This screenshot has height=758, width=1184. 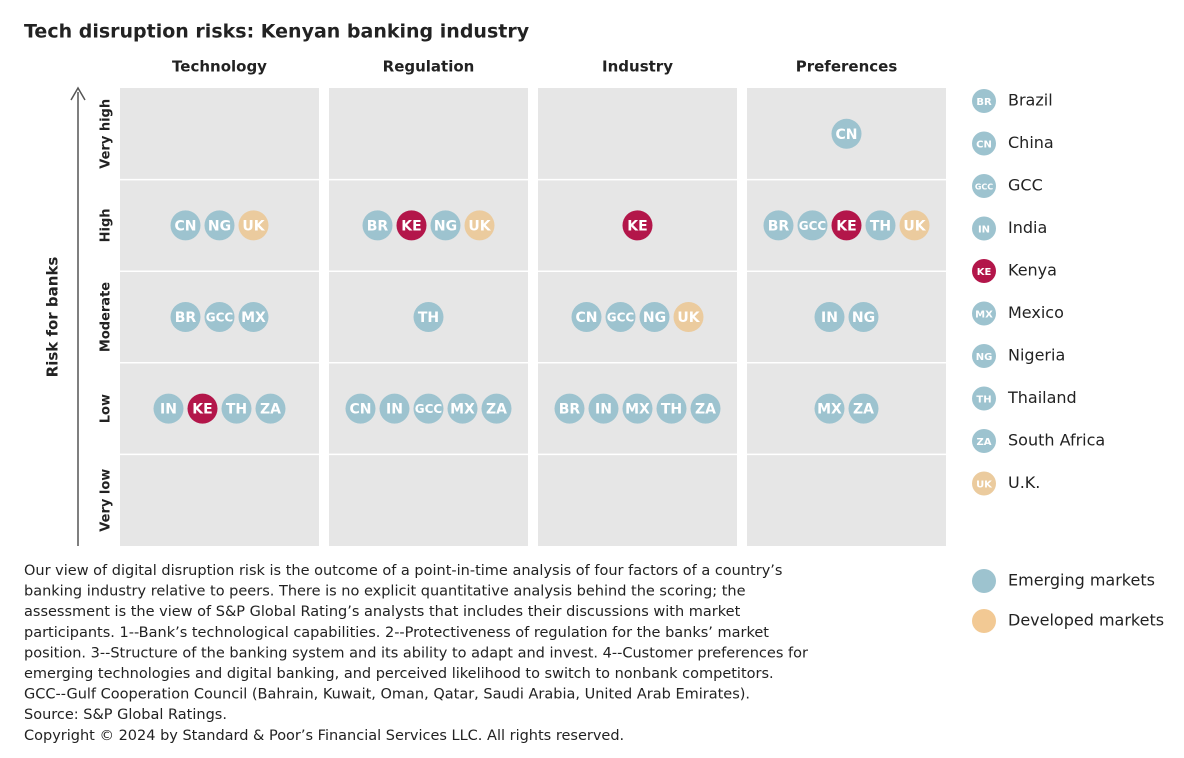 What do you see at coordinates (106, 317) in the screenshot?
I see `row-label: Moderate` at bounding box center [106, 317].